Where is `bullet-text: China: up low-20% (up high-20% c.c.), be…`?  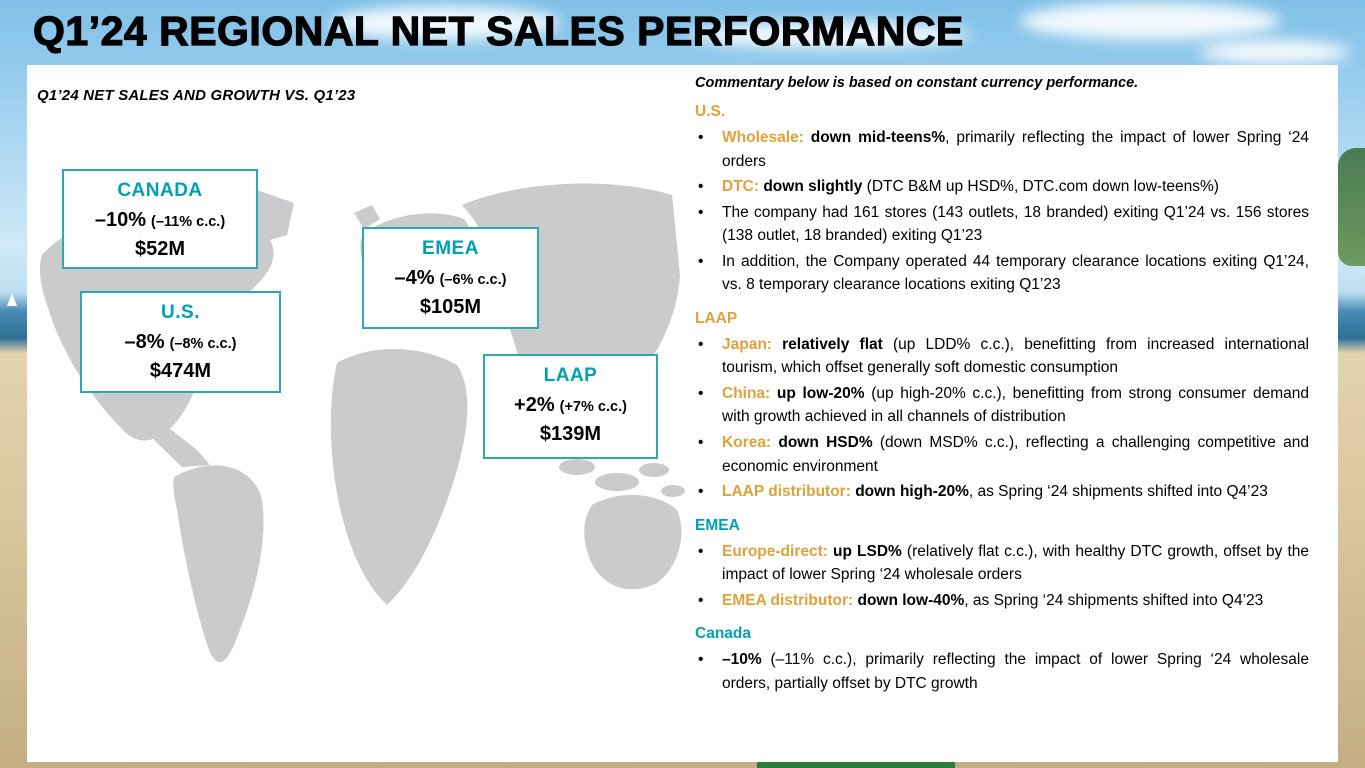
bullet-text: China: up low-20% (up high-20% c.c.), be… is located at coordinates (1015, 405).